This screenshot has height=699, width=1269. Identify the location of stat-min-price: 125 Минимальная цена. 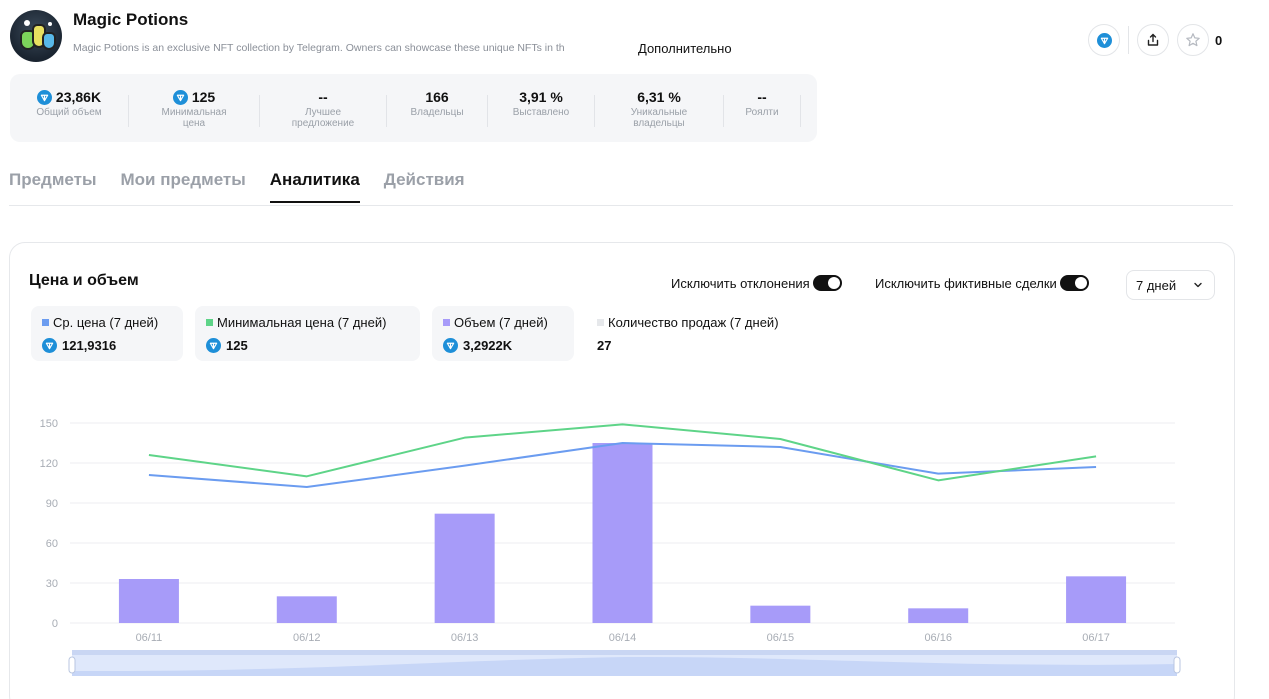
(194, 109).